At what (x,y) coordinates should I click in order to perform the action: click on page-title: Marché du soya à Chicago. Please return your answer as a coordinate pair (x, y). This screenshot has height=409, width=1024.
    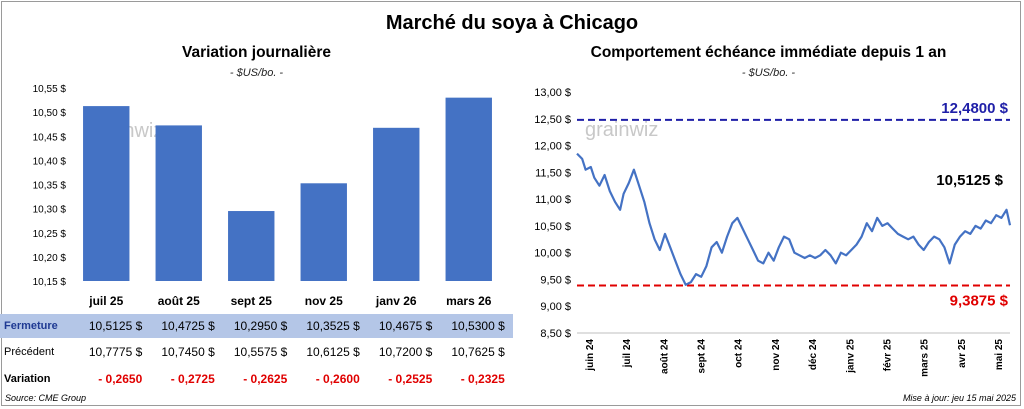
    Looking at the image, I should click on (512, 23).